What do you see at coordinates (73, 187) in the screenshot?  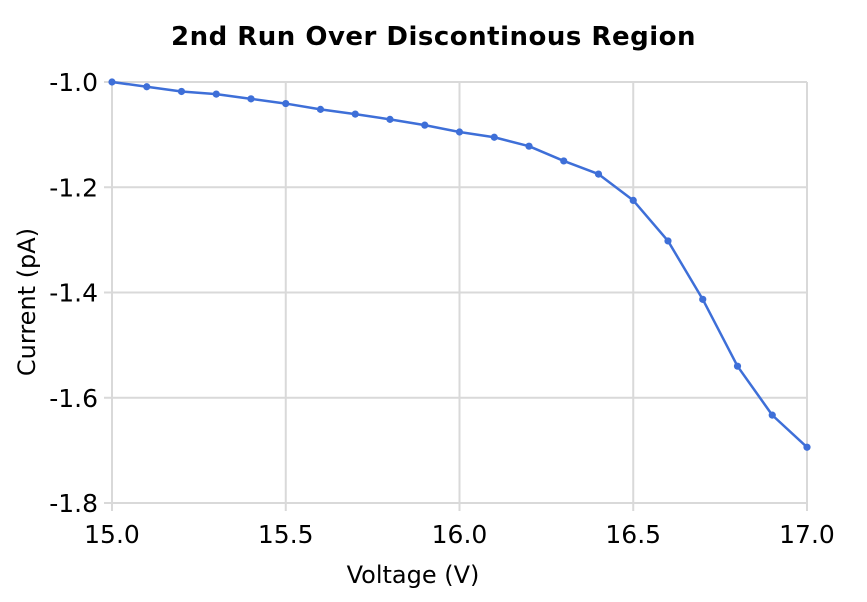 I see `y-tick-label: -1.2` at bounding box center [73, 187].